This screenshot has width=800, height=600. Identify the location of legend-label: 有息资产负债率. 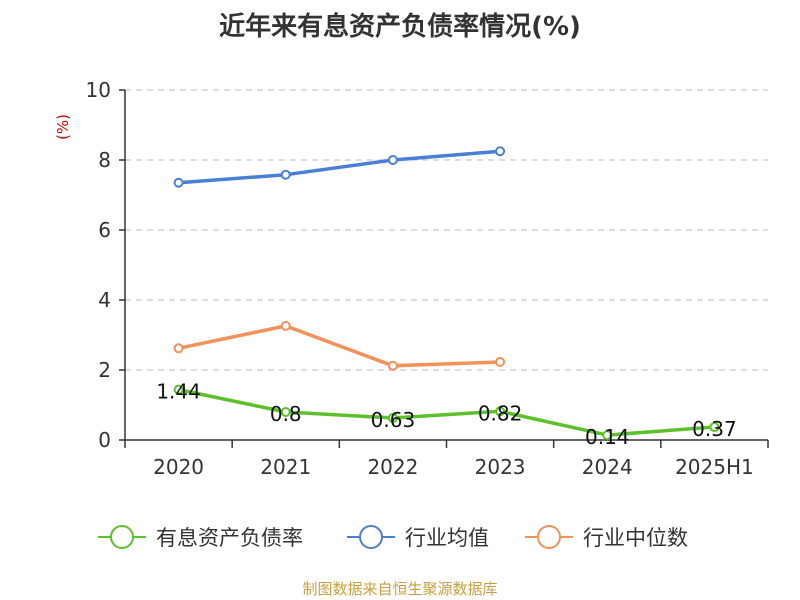
(229, 538).